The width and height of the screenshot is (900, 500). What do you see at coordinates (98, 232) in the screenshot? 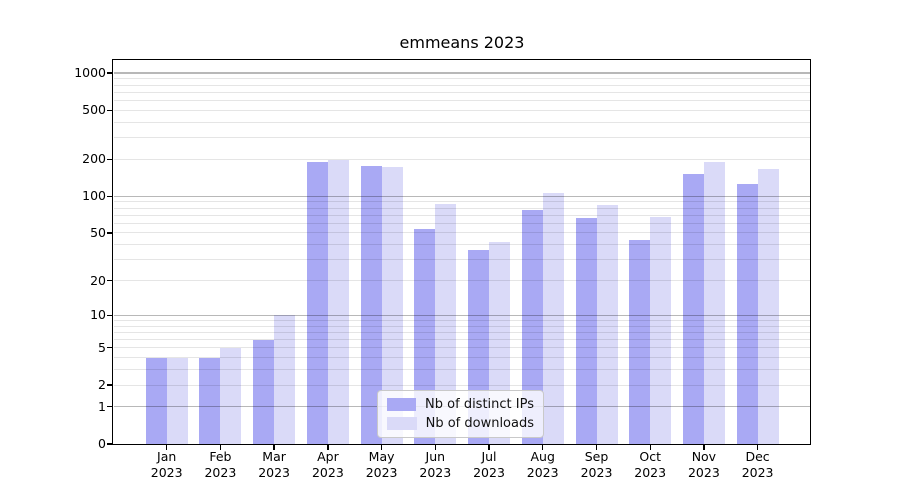
I see `y-tick-label: 50` at bounding box center [98, 232].